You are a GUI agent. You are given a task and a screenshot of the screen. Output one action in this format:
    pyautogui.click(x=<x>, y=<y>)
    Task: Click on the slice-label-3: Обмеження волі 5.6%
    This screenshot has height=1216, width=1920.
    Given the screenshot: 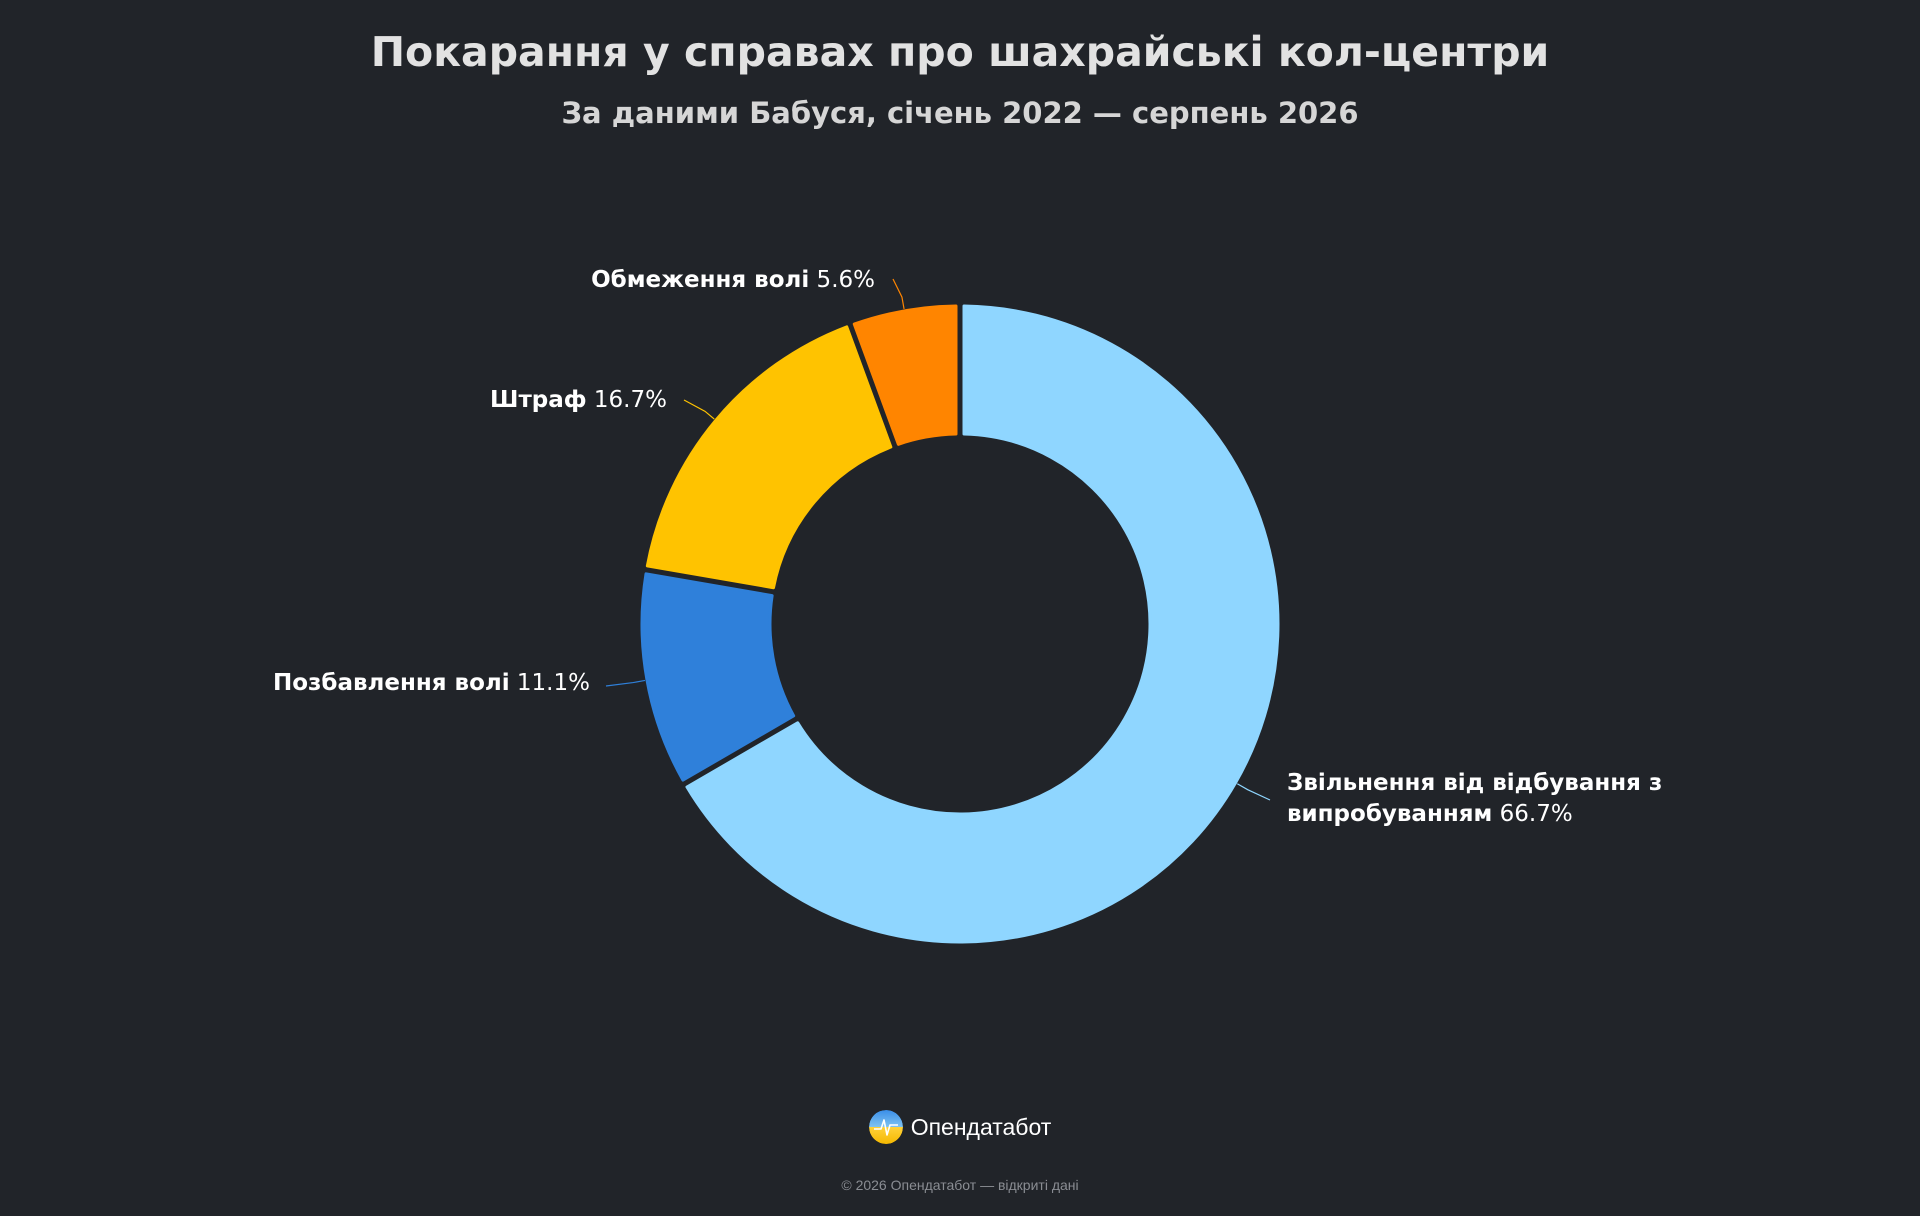 What is the action you would take?
    pyautogui.click(x=733, y=280)
    